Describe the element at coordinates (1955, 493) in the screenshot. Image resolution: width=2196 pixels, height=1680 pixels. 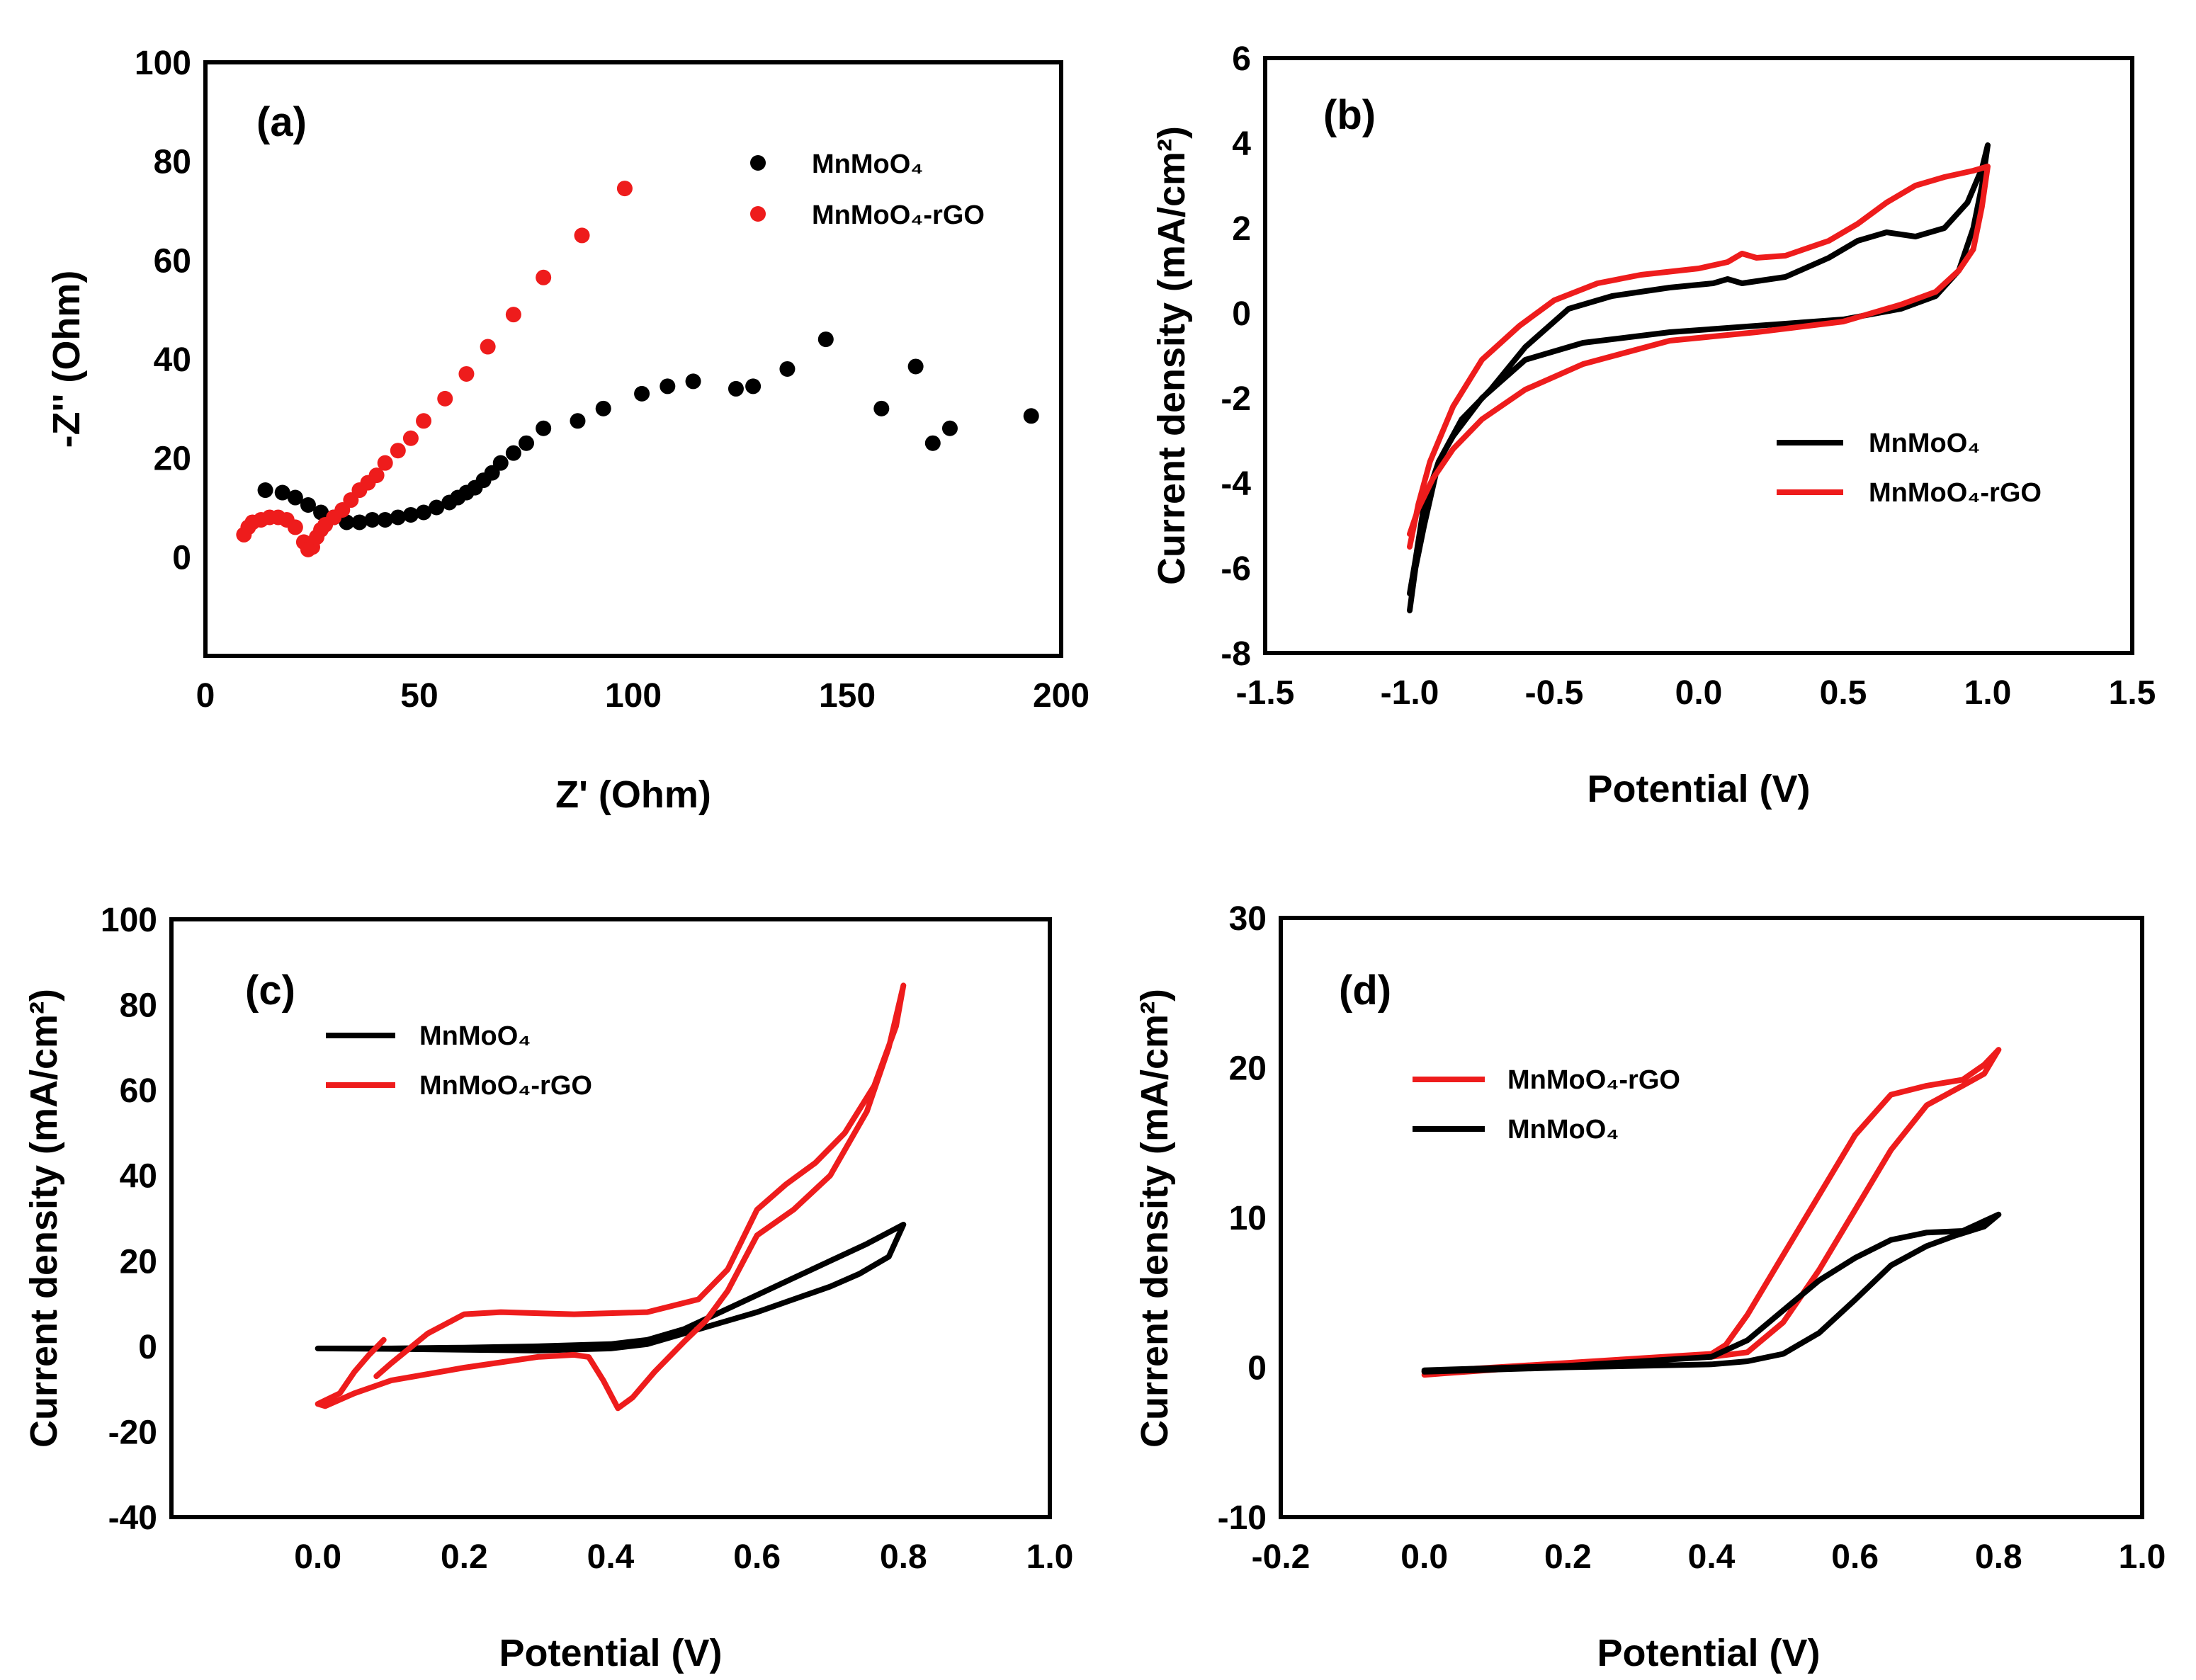
I see `panel-b-legend-label-2: MnMoO₄-rGO` at that location.